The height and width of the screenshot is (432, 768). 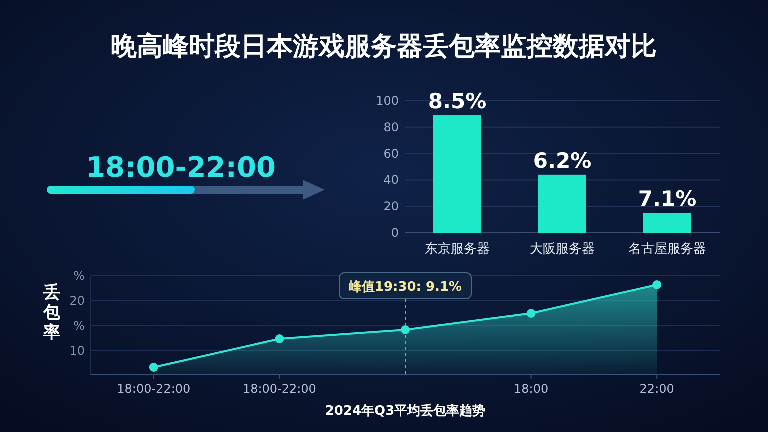 What do you see at coordinates (667, 199) in the screenshot?
I see `annotation: 7.1%` at bounding box center [667, 199].